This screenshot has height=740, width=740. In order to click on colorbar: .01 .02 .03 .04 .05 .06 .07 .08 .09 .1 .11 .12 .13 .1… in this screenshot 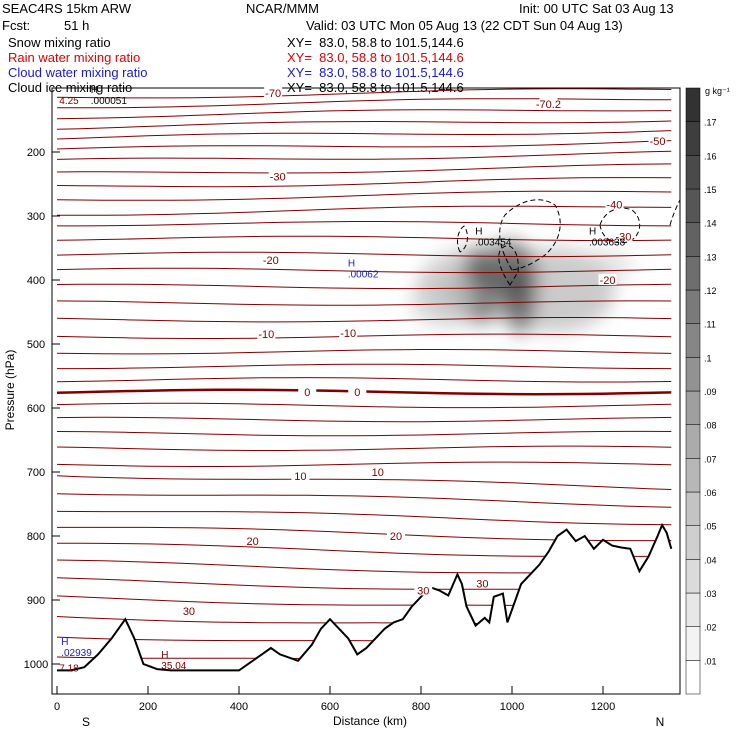, I will do `click(701, 391)`.